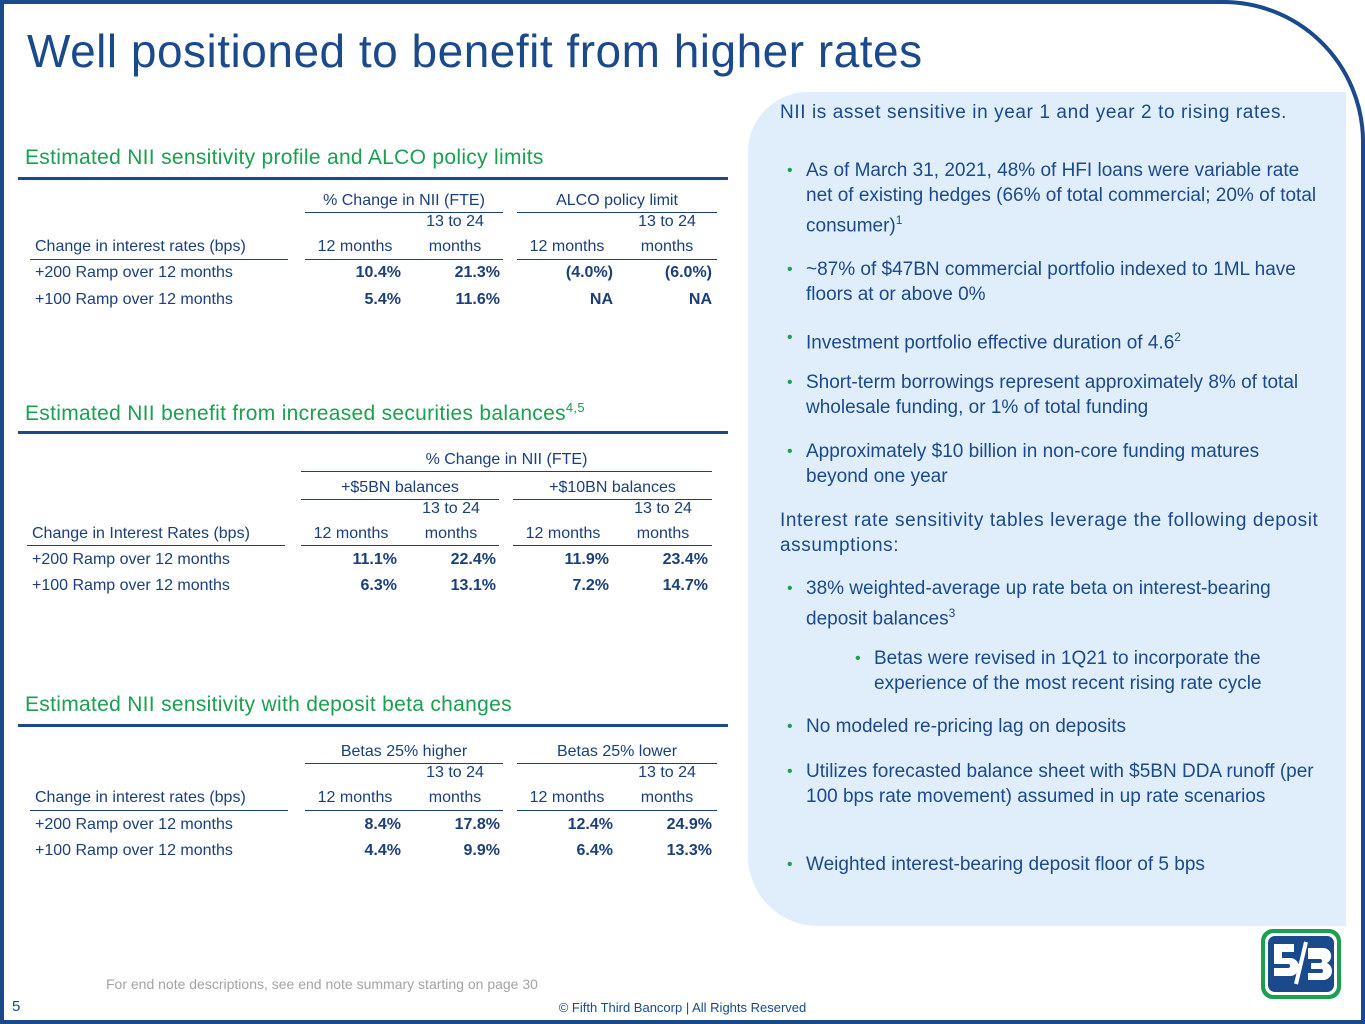 The image size is (1365, 1024). Describe the element at coordinates (378, 585) in the screenshot. I see `table-cell: 6.3%` at that location.